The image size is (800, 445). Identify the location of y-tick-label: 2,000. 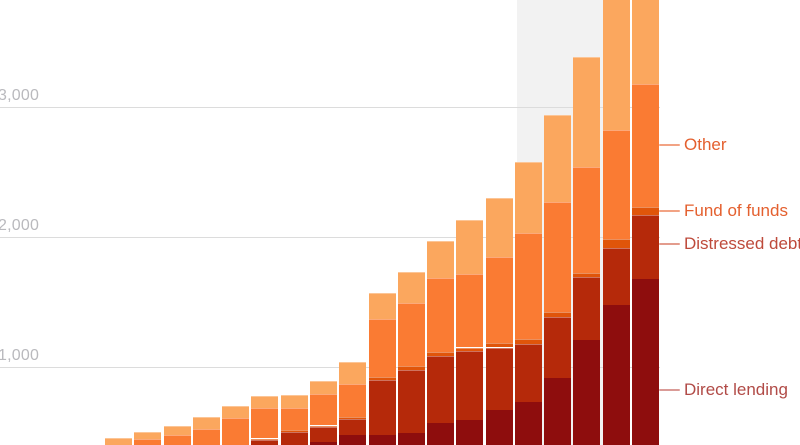
(20, 225).